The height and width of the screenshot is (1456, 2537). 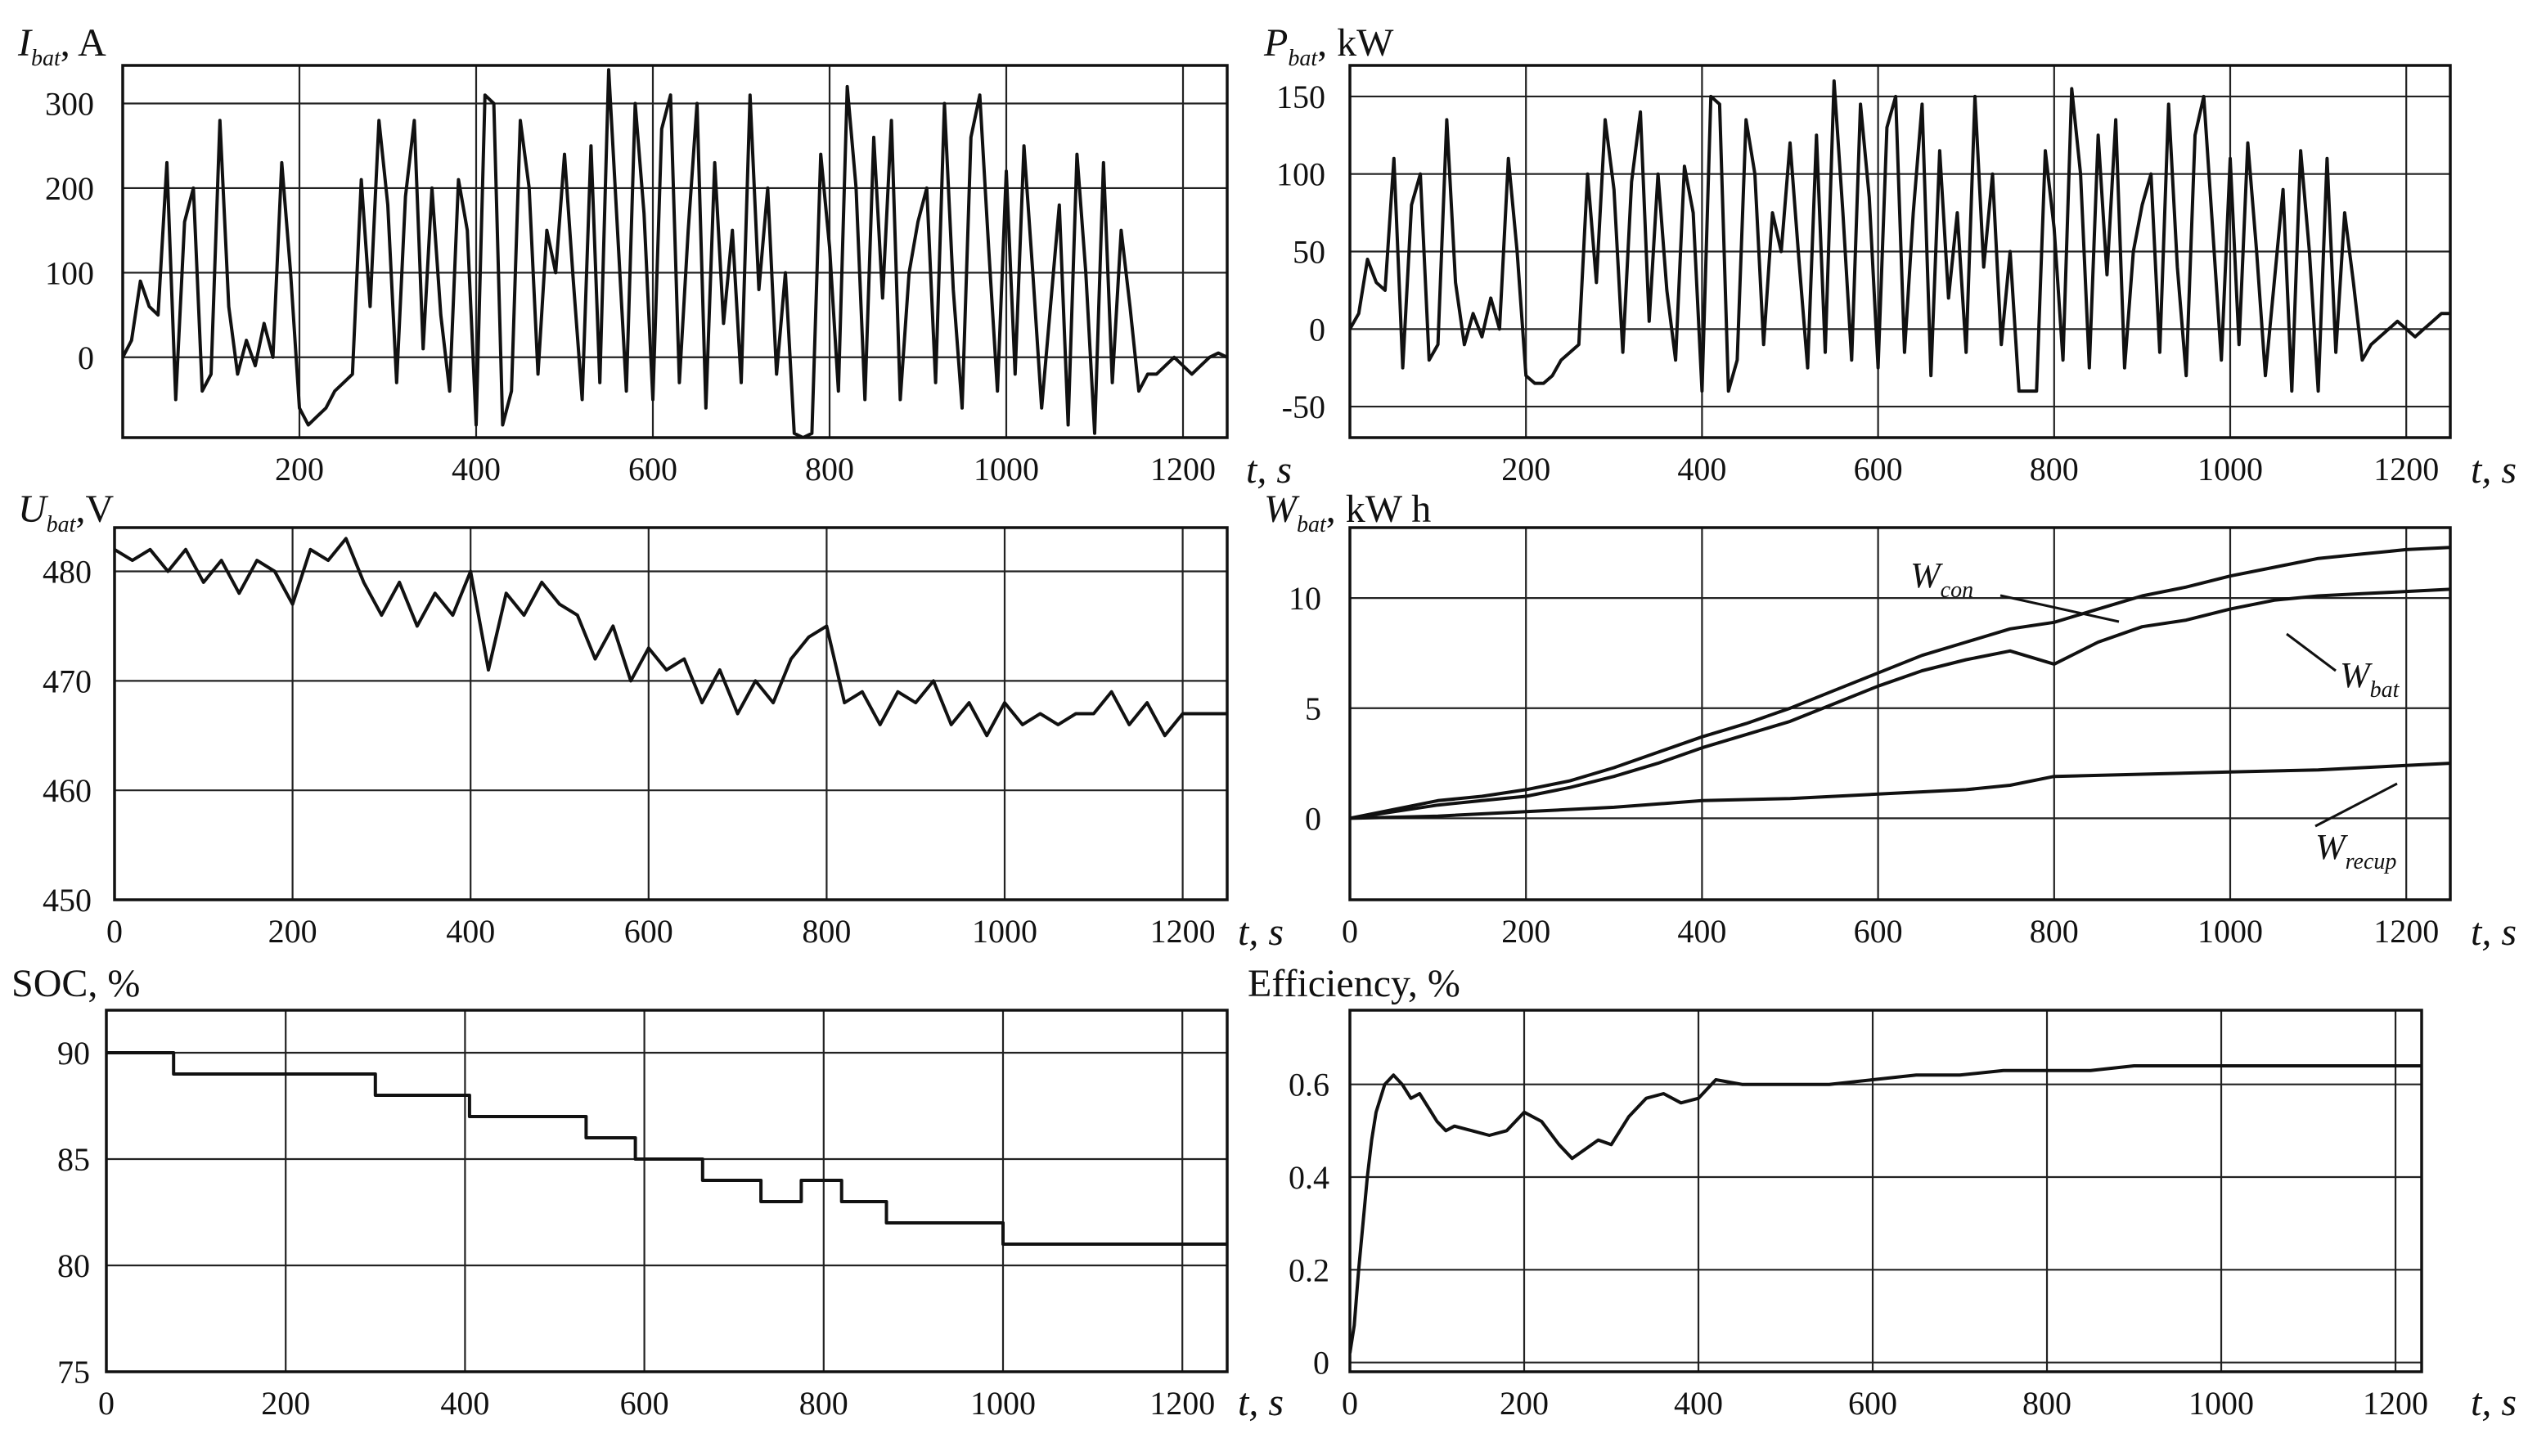 What do you see at coordinates (671, 638) in the screenshot?
I see `series-line-ubat` at bounding box center [671, 638].